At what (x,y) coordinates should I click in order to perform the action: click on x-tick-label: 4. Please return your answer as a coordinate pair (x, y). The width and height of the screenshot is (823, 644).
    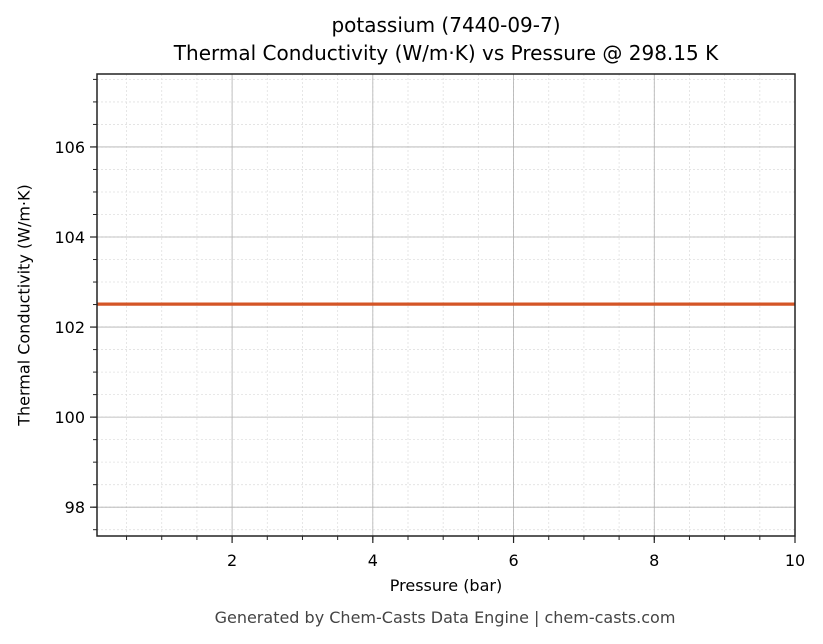
    Looking at the image, I should click on (373, 560).